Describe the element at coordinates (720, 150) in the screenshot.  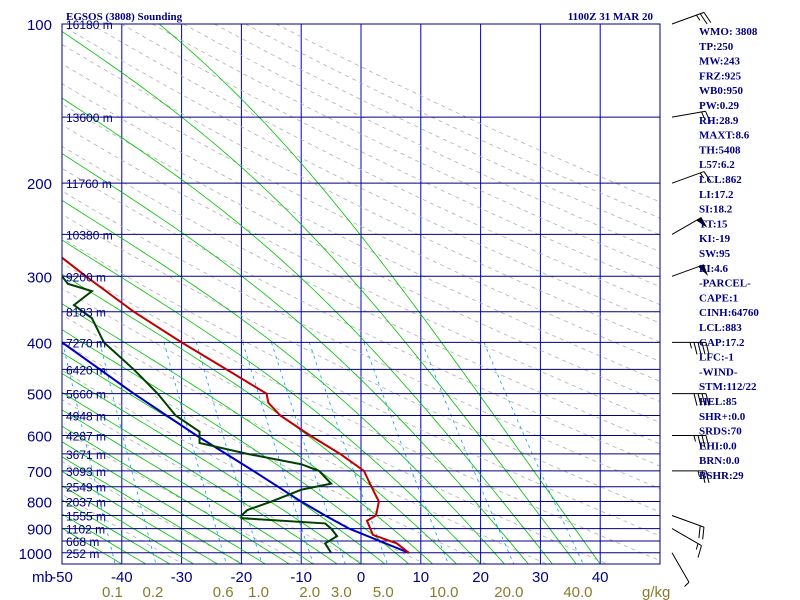
I see `sounding-index-item: TH:5408` at that location.